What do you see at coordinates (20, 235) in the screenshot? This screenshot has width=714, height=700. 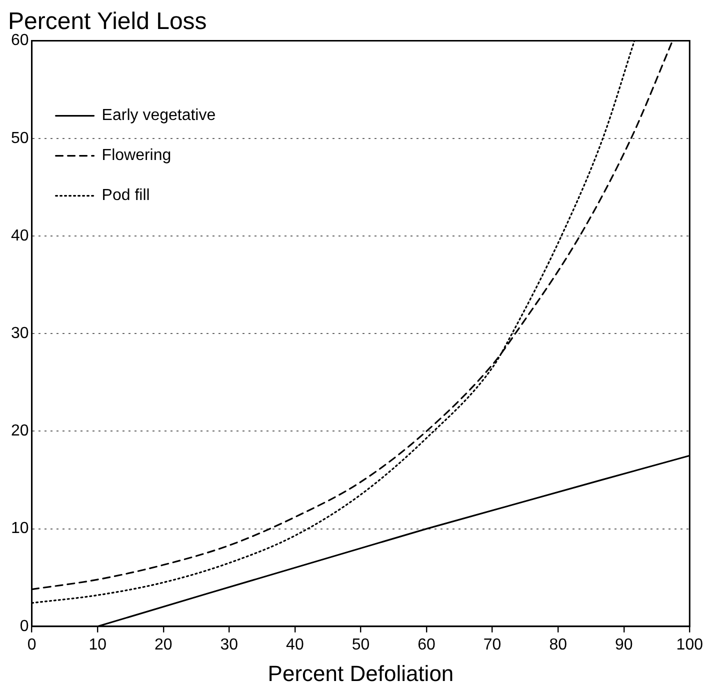 I see `y-tick-label: 40` at bounding box center [20, 235].